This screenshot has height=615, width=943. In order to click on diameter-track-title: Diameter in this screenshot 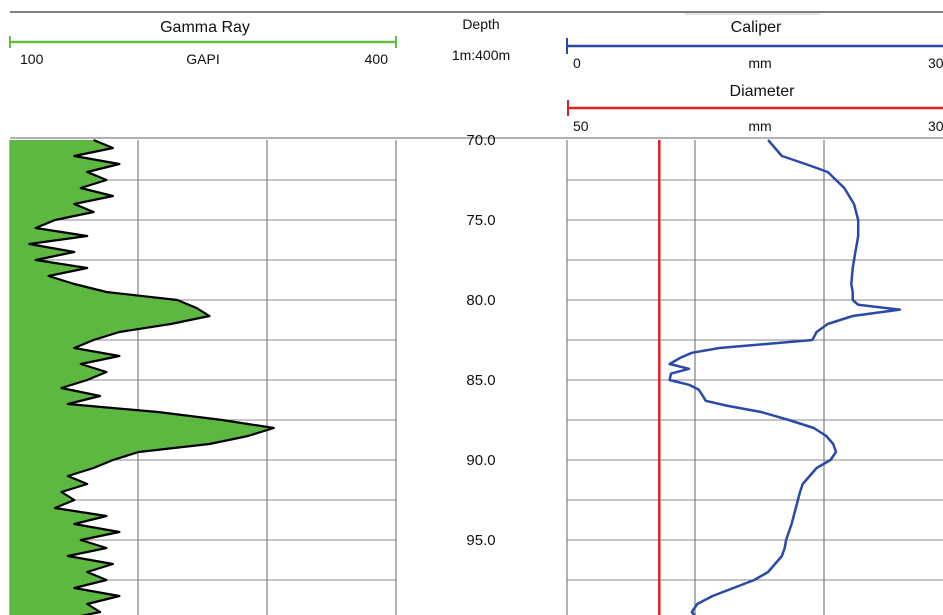, I will do `click(763, 91)`.